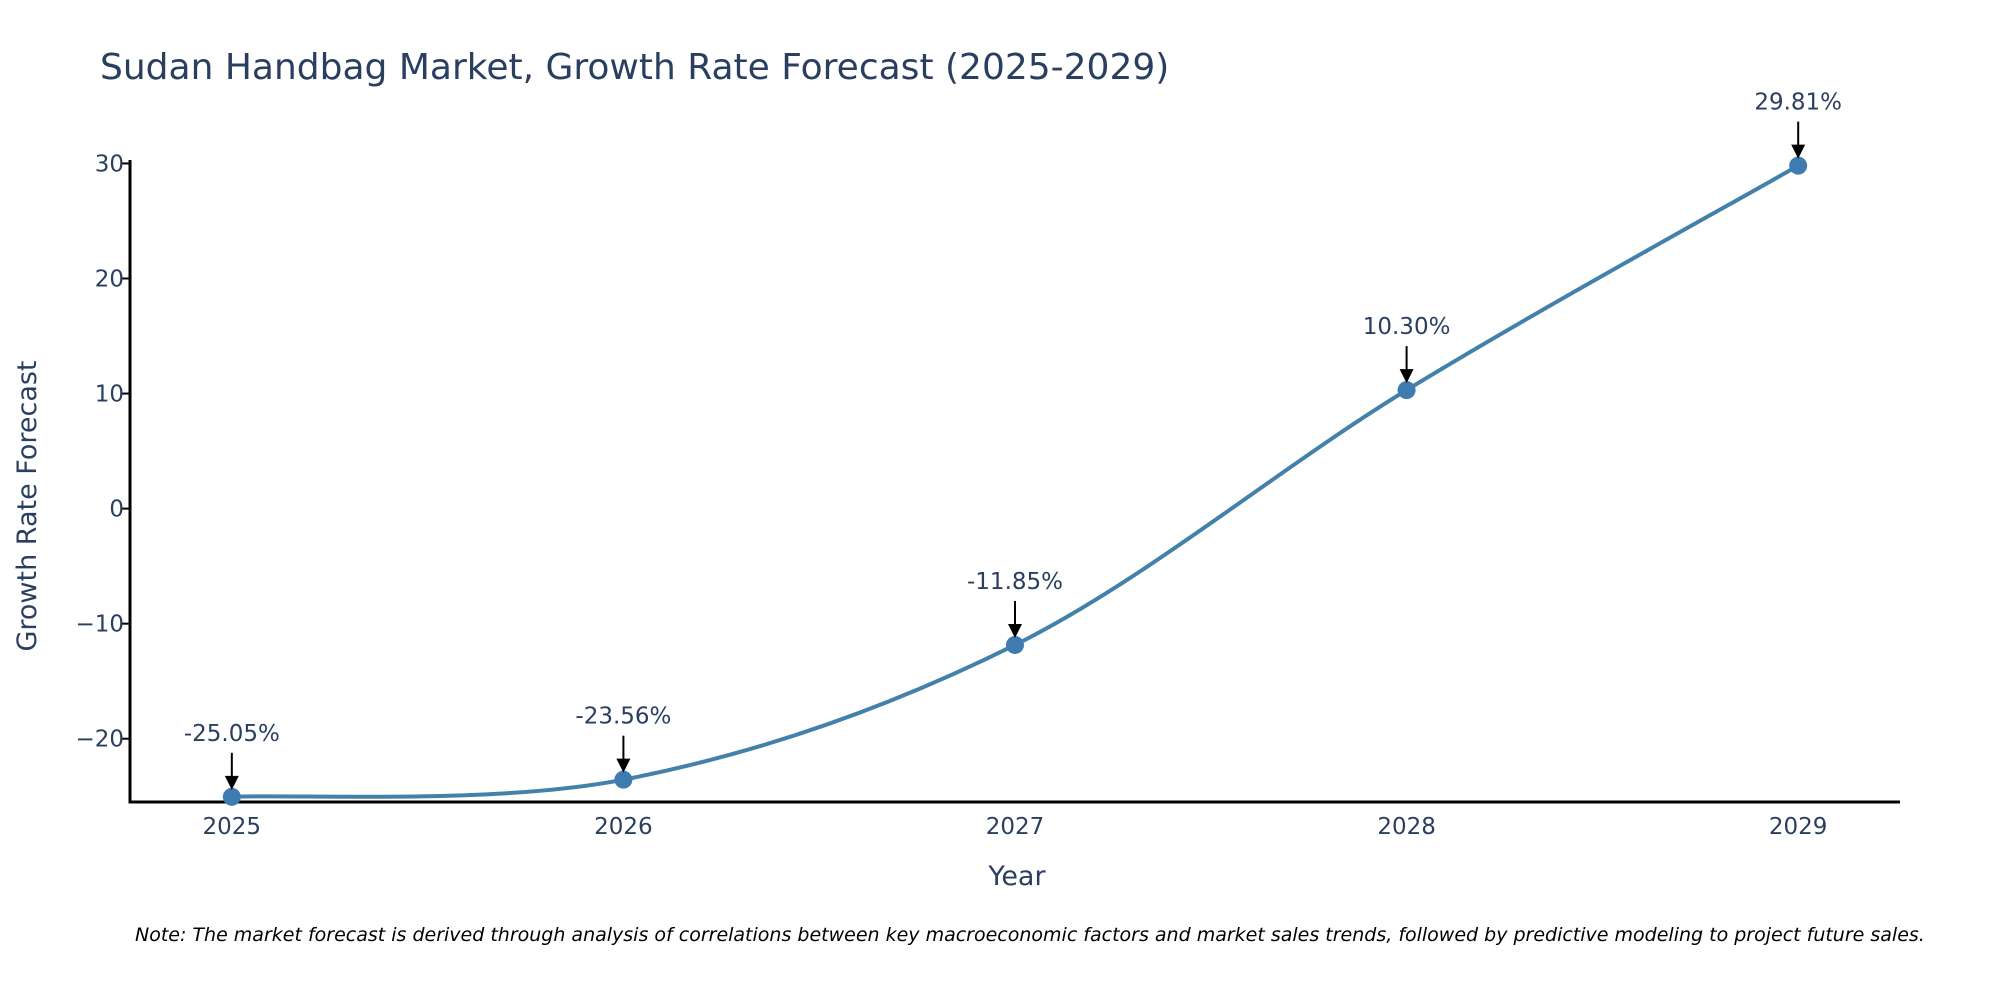 This screenshot has height=1000, width=2000. Describe the element at coordinates (109, 164) in the screenshot. I see `y-tick-label: 30` at that location.